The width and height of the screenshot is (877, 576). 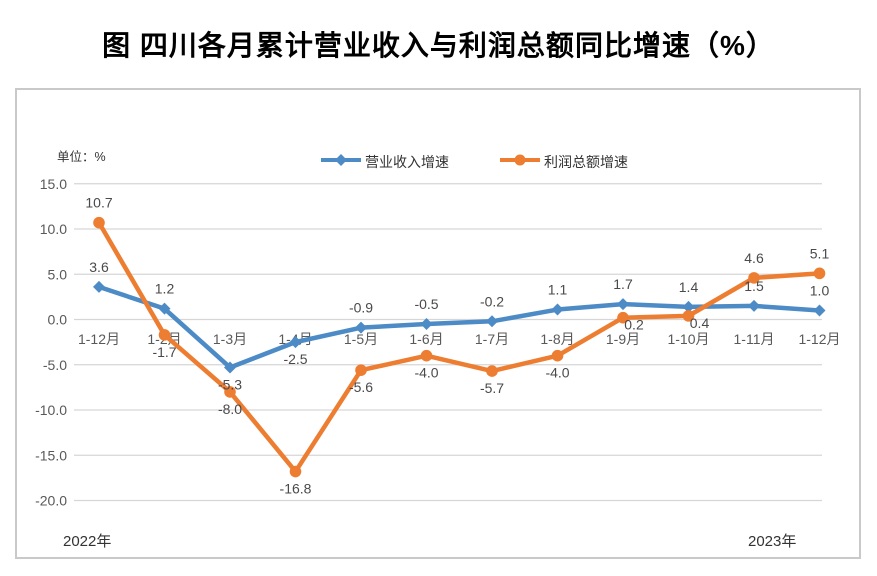 What do you see at coordinates (295, 359) in the screenshot?
I see `data-point-label: -2.5` at bounding box center [295, 359].